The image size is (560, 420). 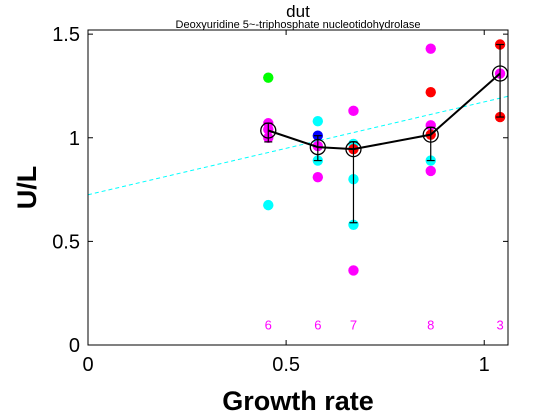 What do you see at coordinates (66, 35) in the screenshot?
I see `y-tick-label: 1.5` at bounding box center [66, 35].